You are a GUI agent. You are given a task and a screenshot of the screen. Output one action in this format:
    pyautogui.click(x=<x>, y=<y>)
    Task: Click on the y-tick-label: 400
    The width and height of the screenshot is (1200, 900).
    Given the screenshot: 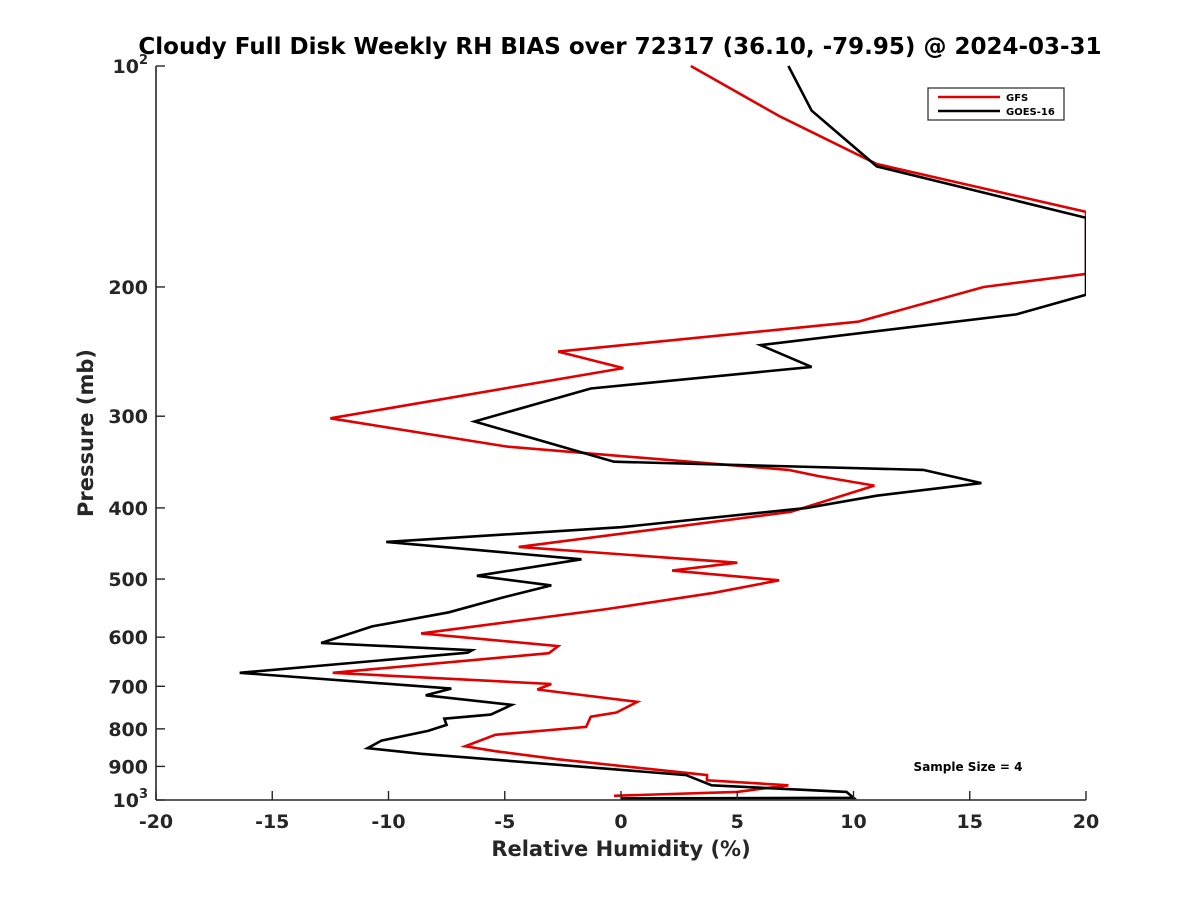 What is the action you would take?
    pyautogui.click(x=128, y=509)
    